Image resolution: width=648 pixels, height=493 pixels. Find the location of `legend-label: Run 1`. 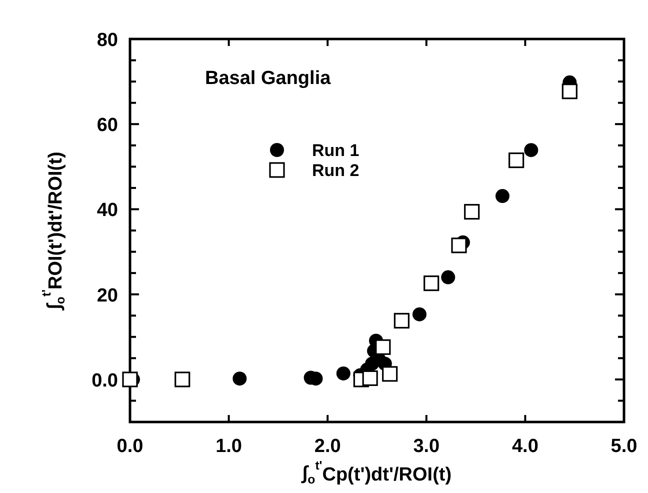

legend-label: Run 1 is located at coordinates (336, 150).